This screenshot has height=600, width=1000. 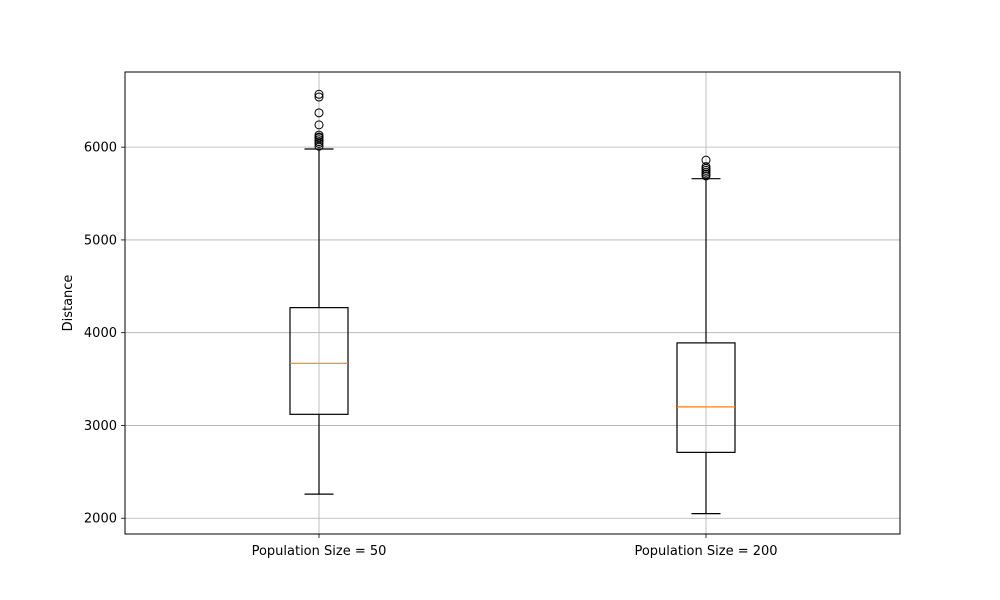 What do you see at coordinates (100, 333) in the screenshot?
I see `y-tick-label: 4000` at bounding box center [100, 333].